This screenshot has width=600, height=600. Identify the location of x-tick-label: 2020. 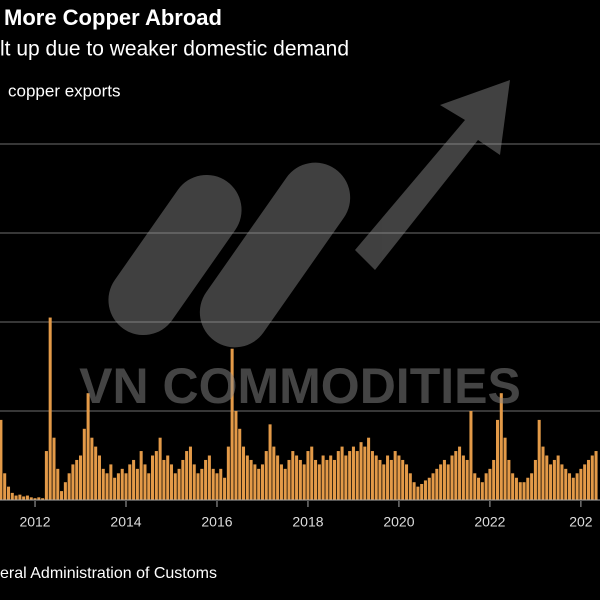
(398, 522).